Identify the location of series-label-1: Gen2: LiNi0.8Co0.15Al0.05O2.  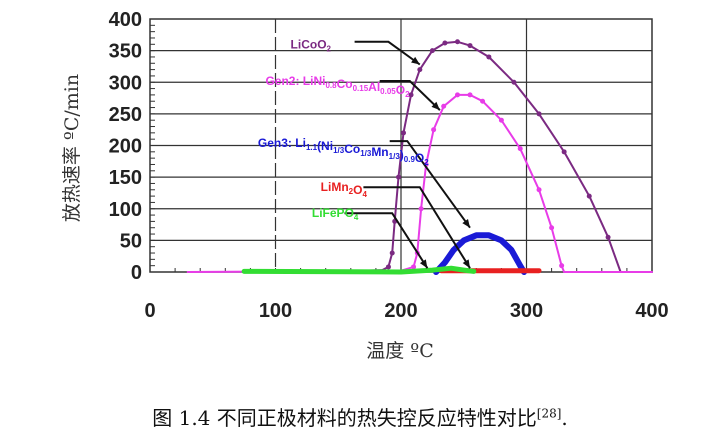
(337, 86).